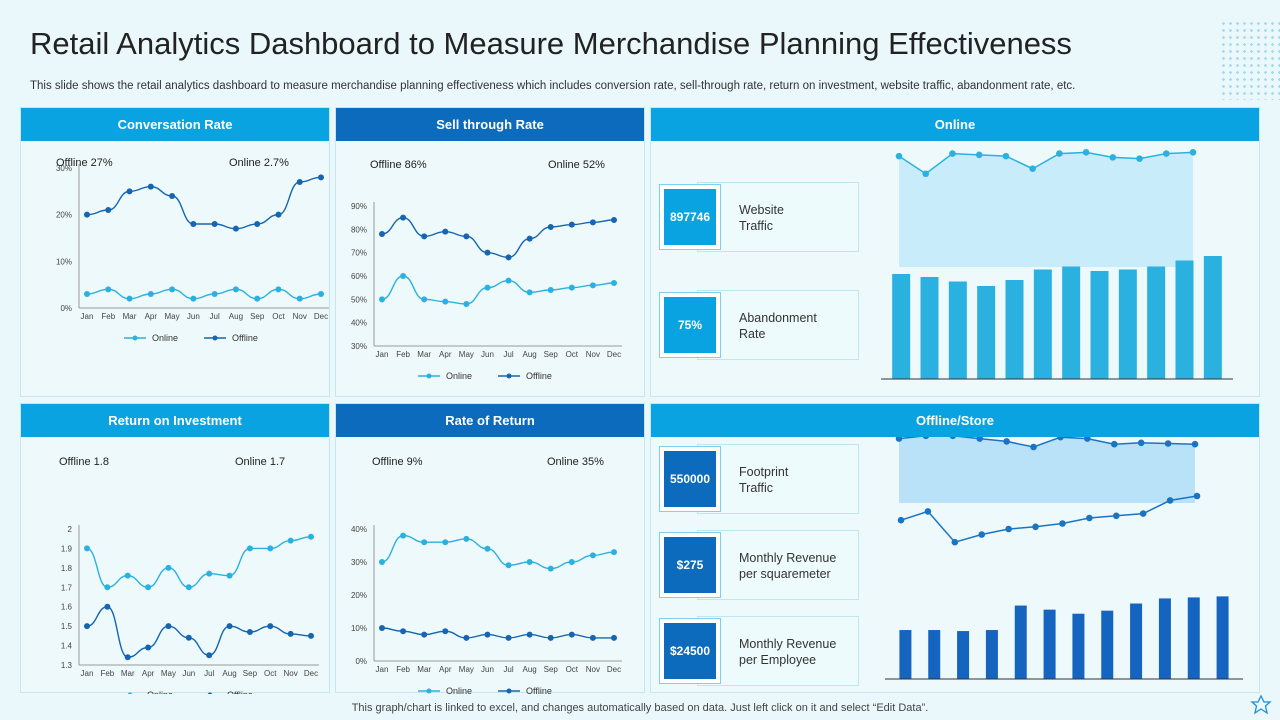  I want to click on roi-header: Return on Investment, so click(175, 420).